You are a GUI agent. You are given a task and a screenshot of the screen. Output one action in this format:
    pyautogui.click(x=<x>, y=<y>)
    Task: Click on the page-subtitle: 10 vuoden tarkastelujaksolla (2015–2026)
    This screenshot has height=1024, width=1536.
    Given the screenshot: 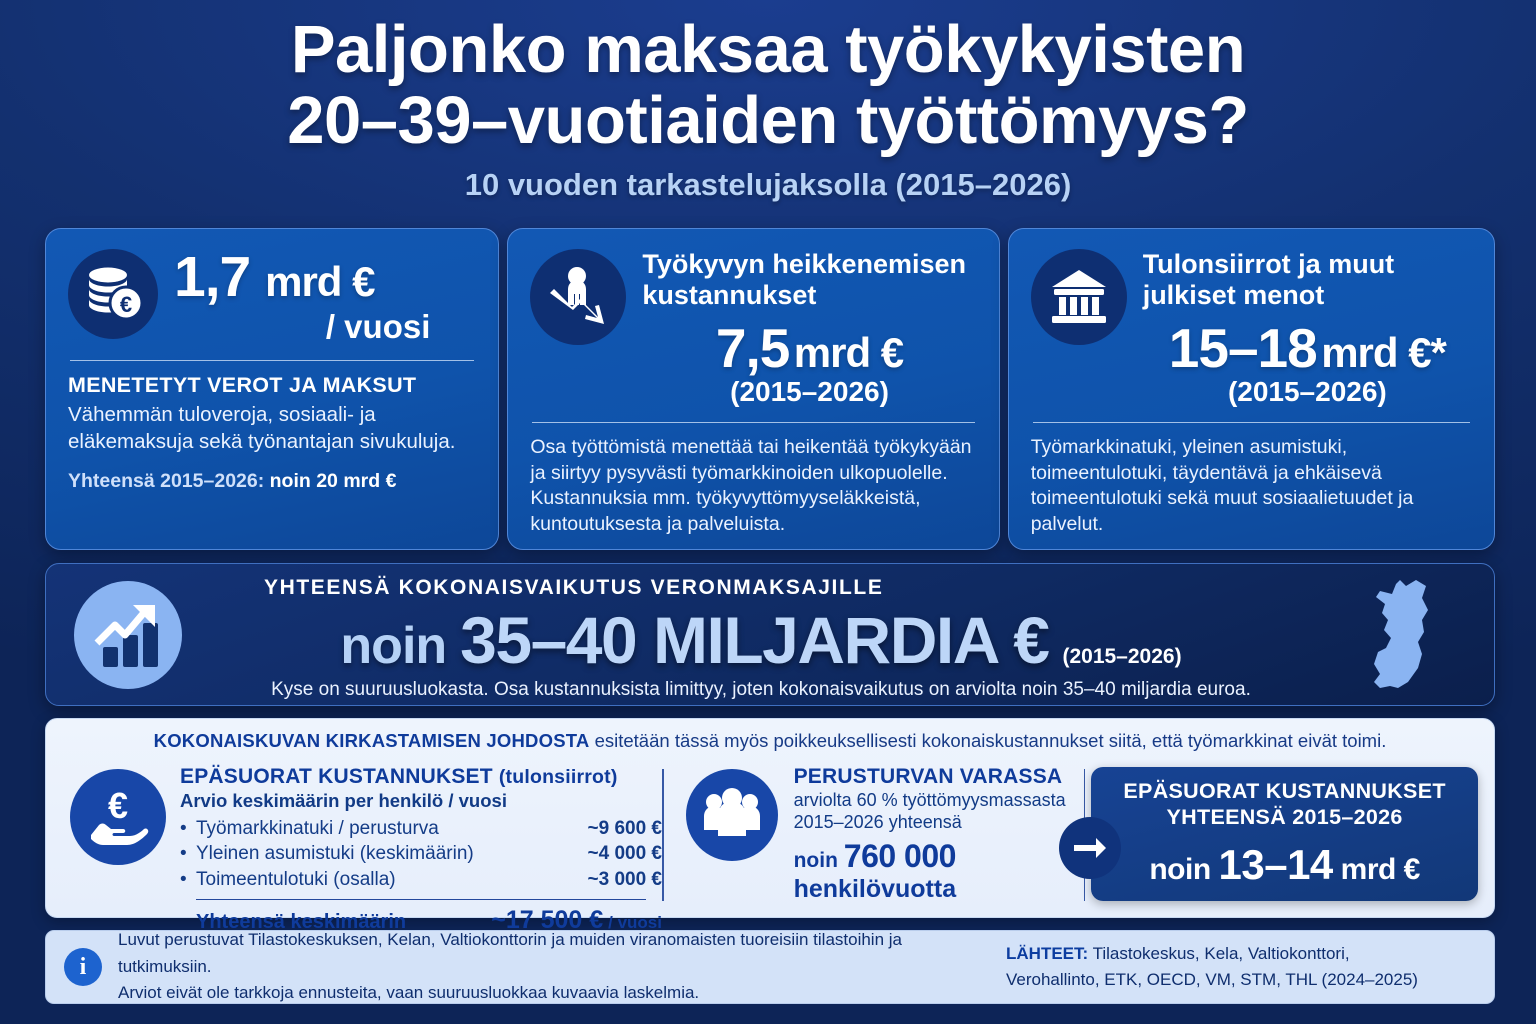 What is the action you would take?
    pyautogui.click(x=768, y=185)
    